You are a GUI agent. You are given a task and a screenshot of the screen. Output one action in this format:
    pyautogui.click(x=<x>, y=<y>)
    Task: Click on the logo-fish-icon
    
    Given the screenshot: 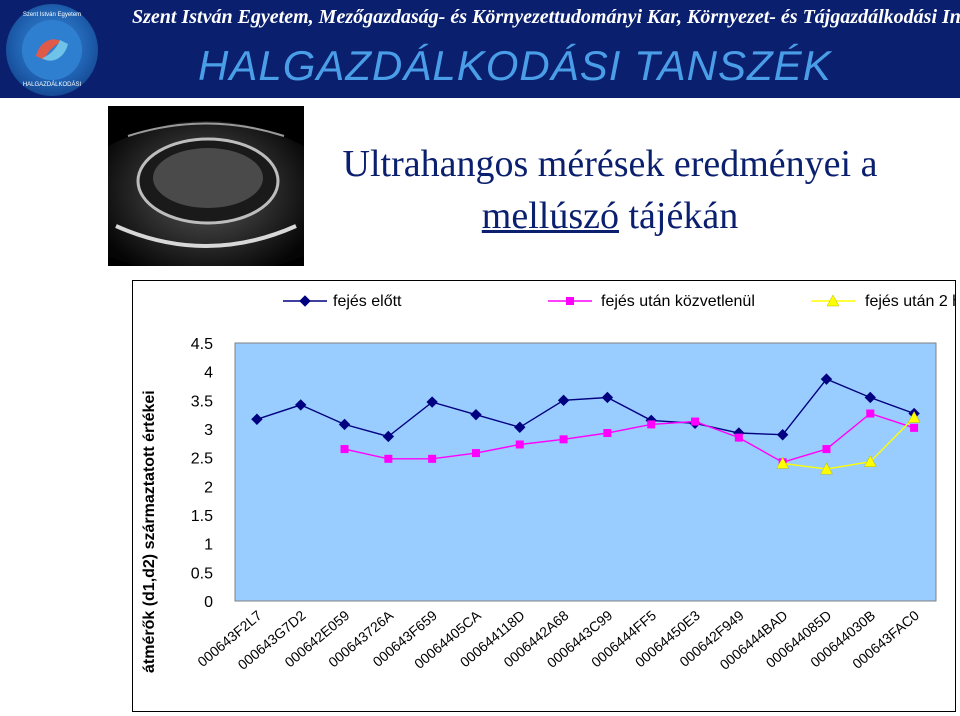 What is the action you would take?
    pyautogui.click(x=52, y=50)
    